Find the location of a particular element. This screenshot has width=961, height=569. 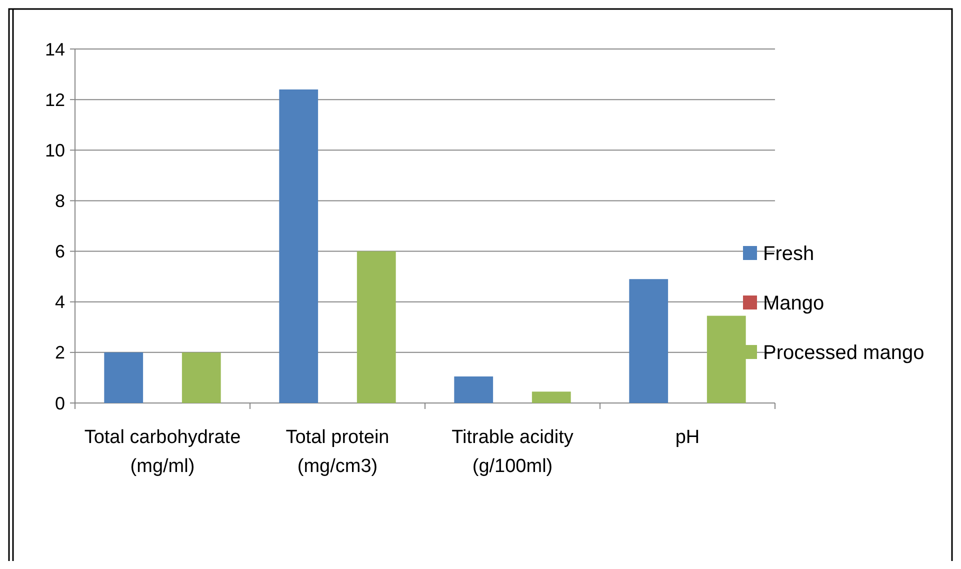

y-tick-label: 14 is located at coordinates (54, 49).